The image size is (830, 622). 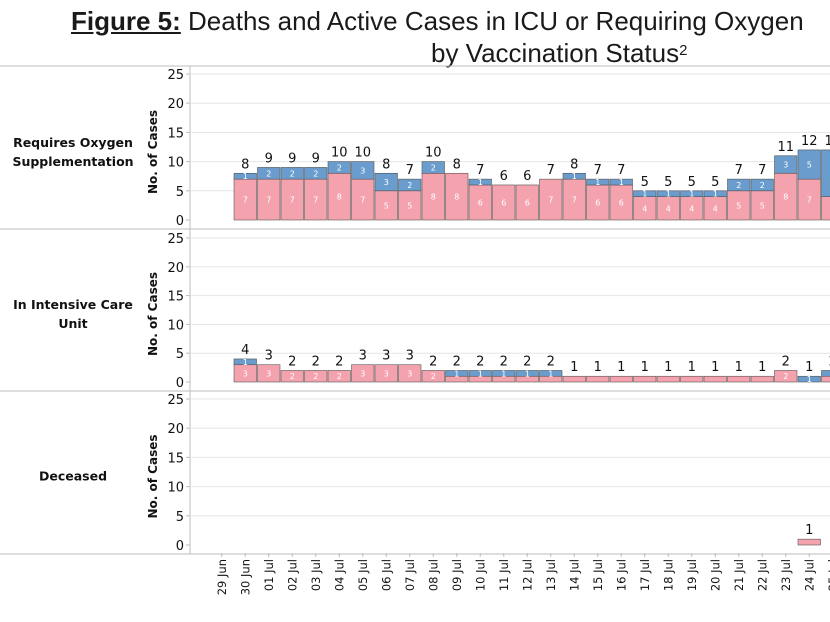 What do you see at coordinates (316, 575) in the screenshot?
I see `x-tick-label: 03 Jul` at bounding box center [316, 575].